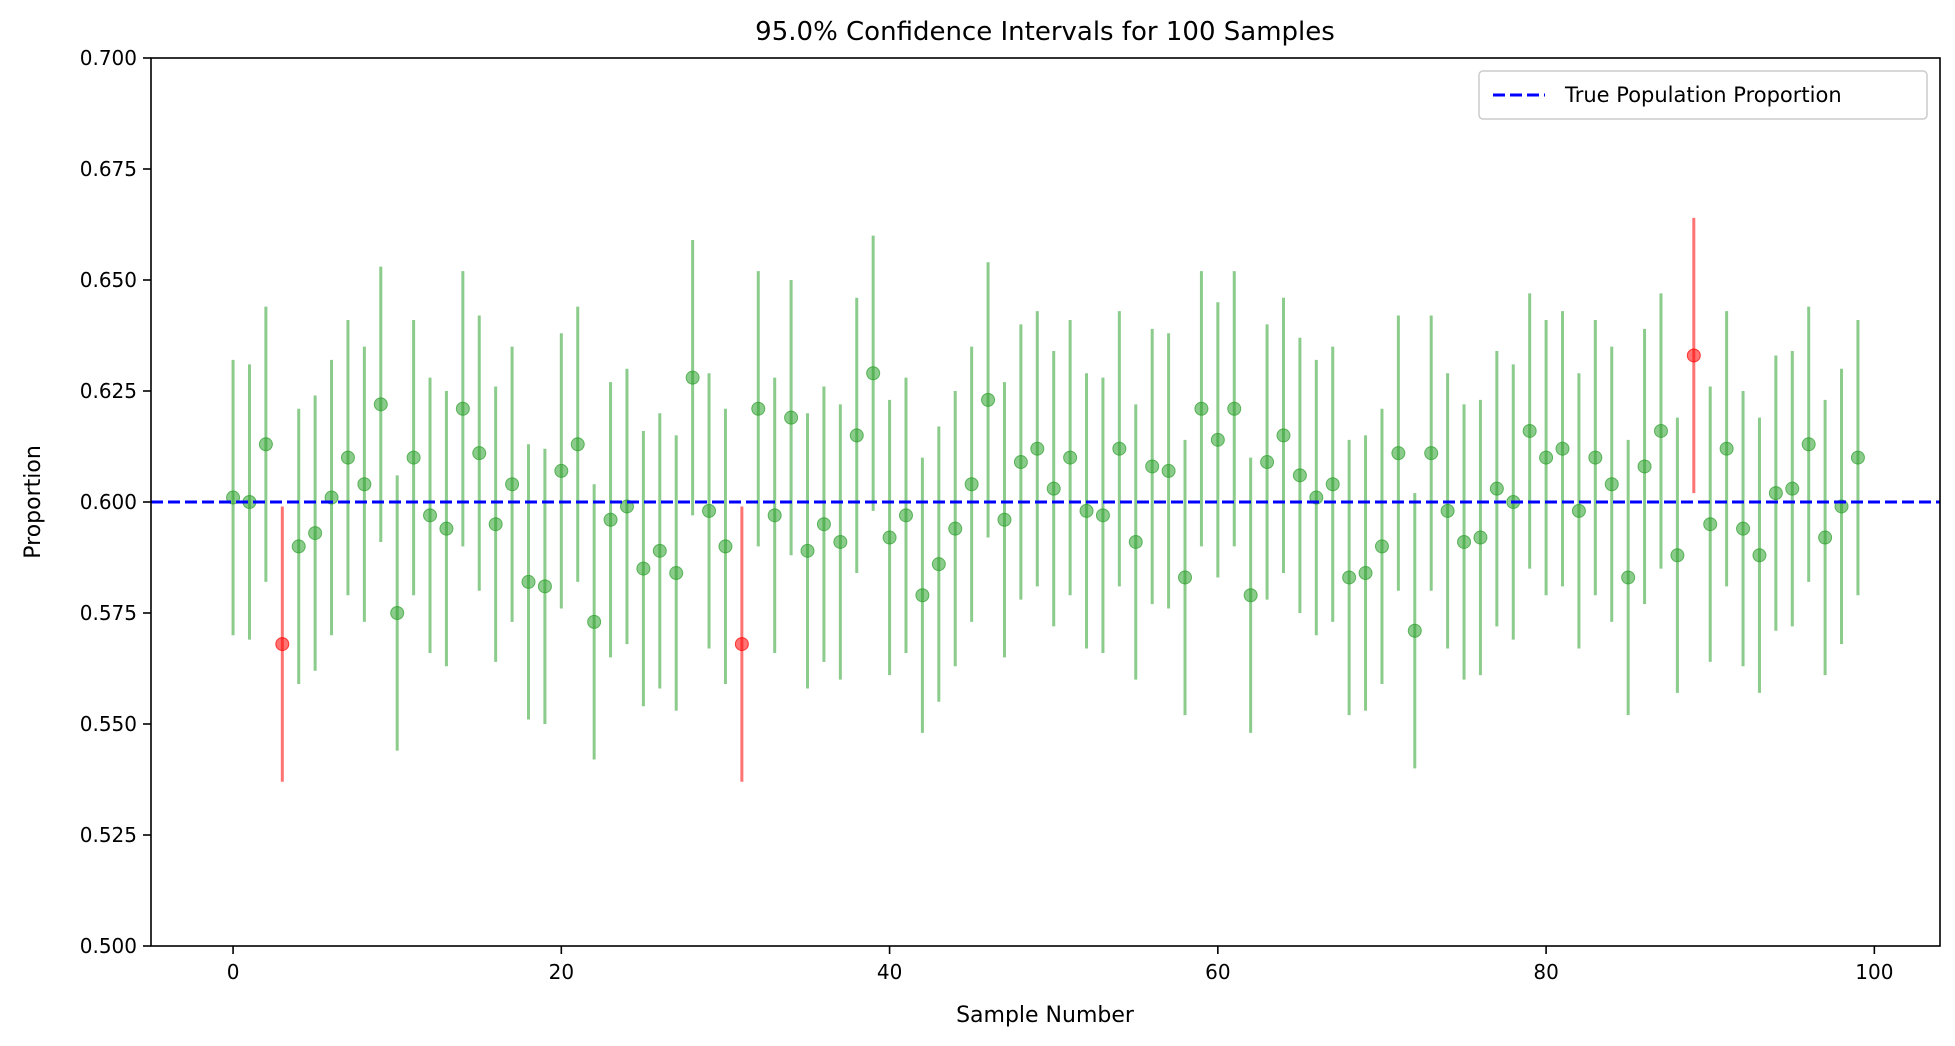 This screenshot has width=1955, height=1046. I want to click on y-tick-label: 0.625, so click(108, 391).